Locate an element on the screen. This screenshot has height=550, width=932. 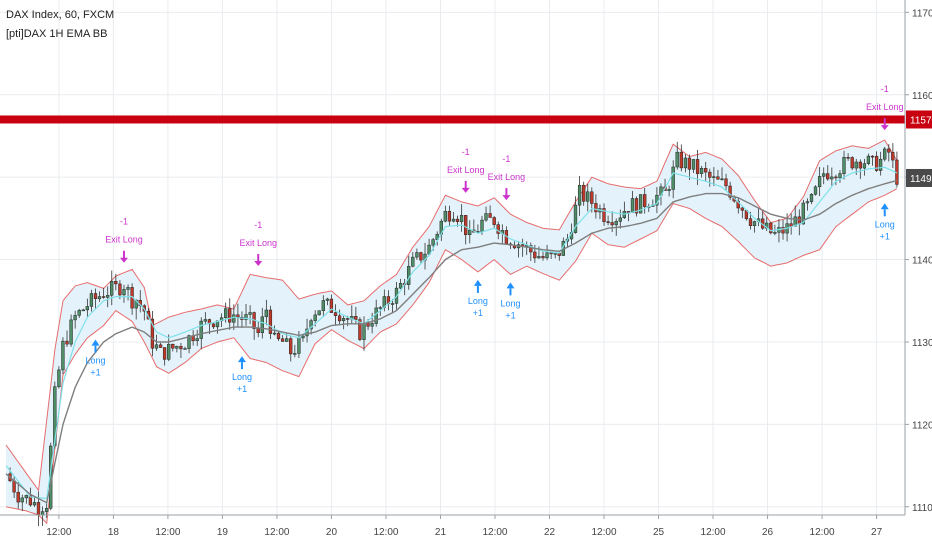
symbol-title: DAX Index, 60, FXCM is located at coordinates (60, 15).